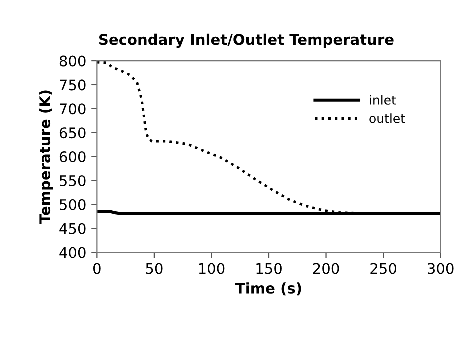 The width and height of the screenshot is (474, 339). Describe the element at coordinates (73, 133) in the screenshot. I see `y-tick-label: 650` at that location.